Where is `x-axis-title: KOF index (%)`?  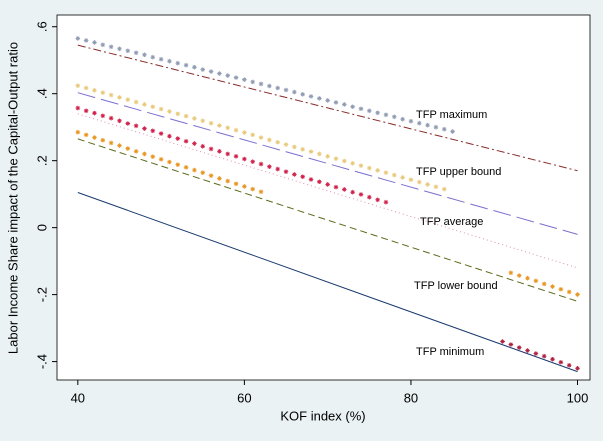 x-axis-title: KOF index (%) is located at coordinates (322, 415).